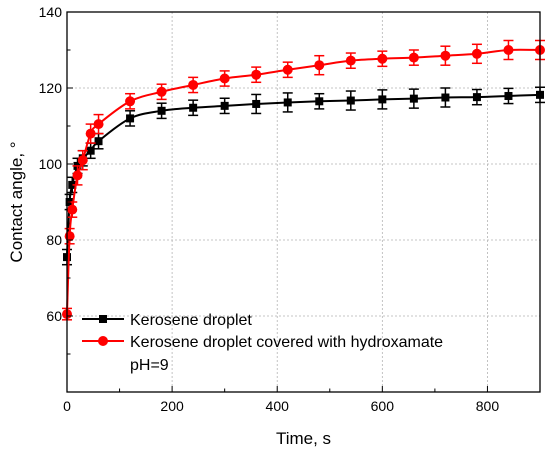 The height and width of the screenshot is (452, 550). Describe the element at coordinates (488, 406) in the screenshot. I see `x-tick-label: 800` at that location.